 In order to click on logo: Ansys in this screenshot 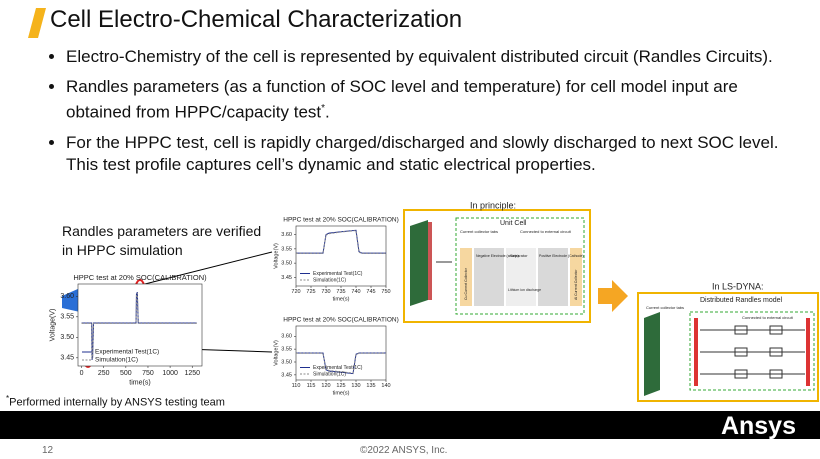, I will do `click(758, 426)`.